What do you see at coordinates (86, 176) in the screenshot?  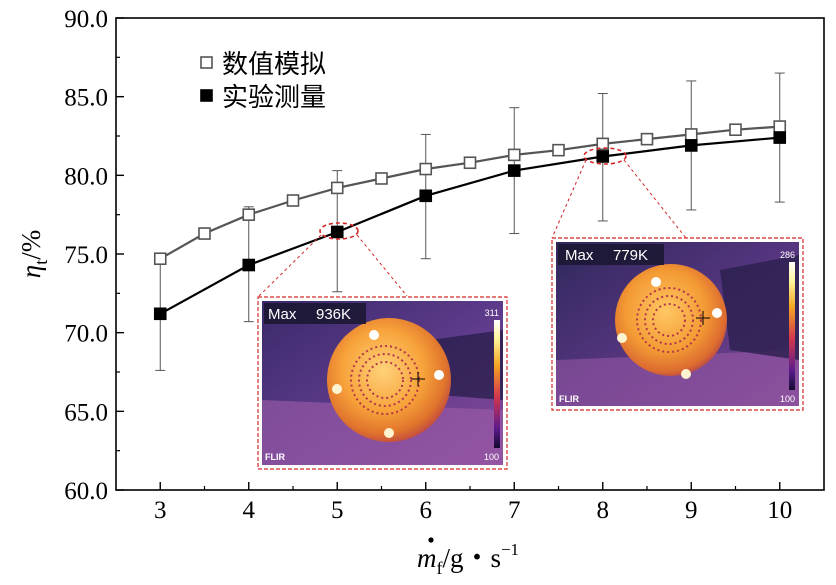 I see `y-tick-label: 80.0` at bounding box center [86, 176].